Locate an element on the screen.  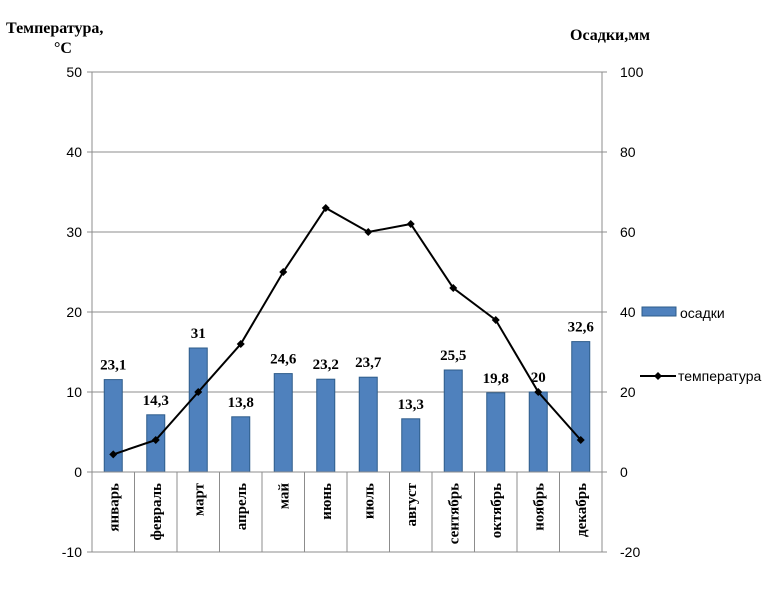
precipitation-data-label: 23,1 is located at coordinates (113, 366).